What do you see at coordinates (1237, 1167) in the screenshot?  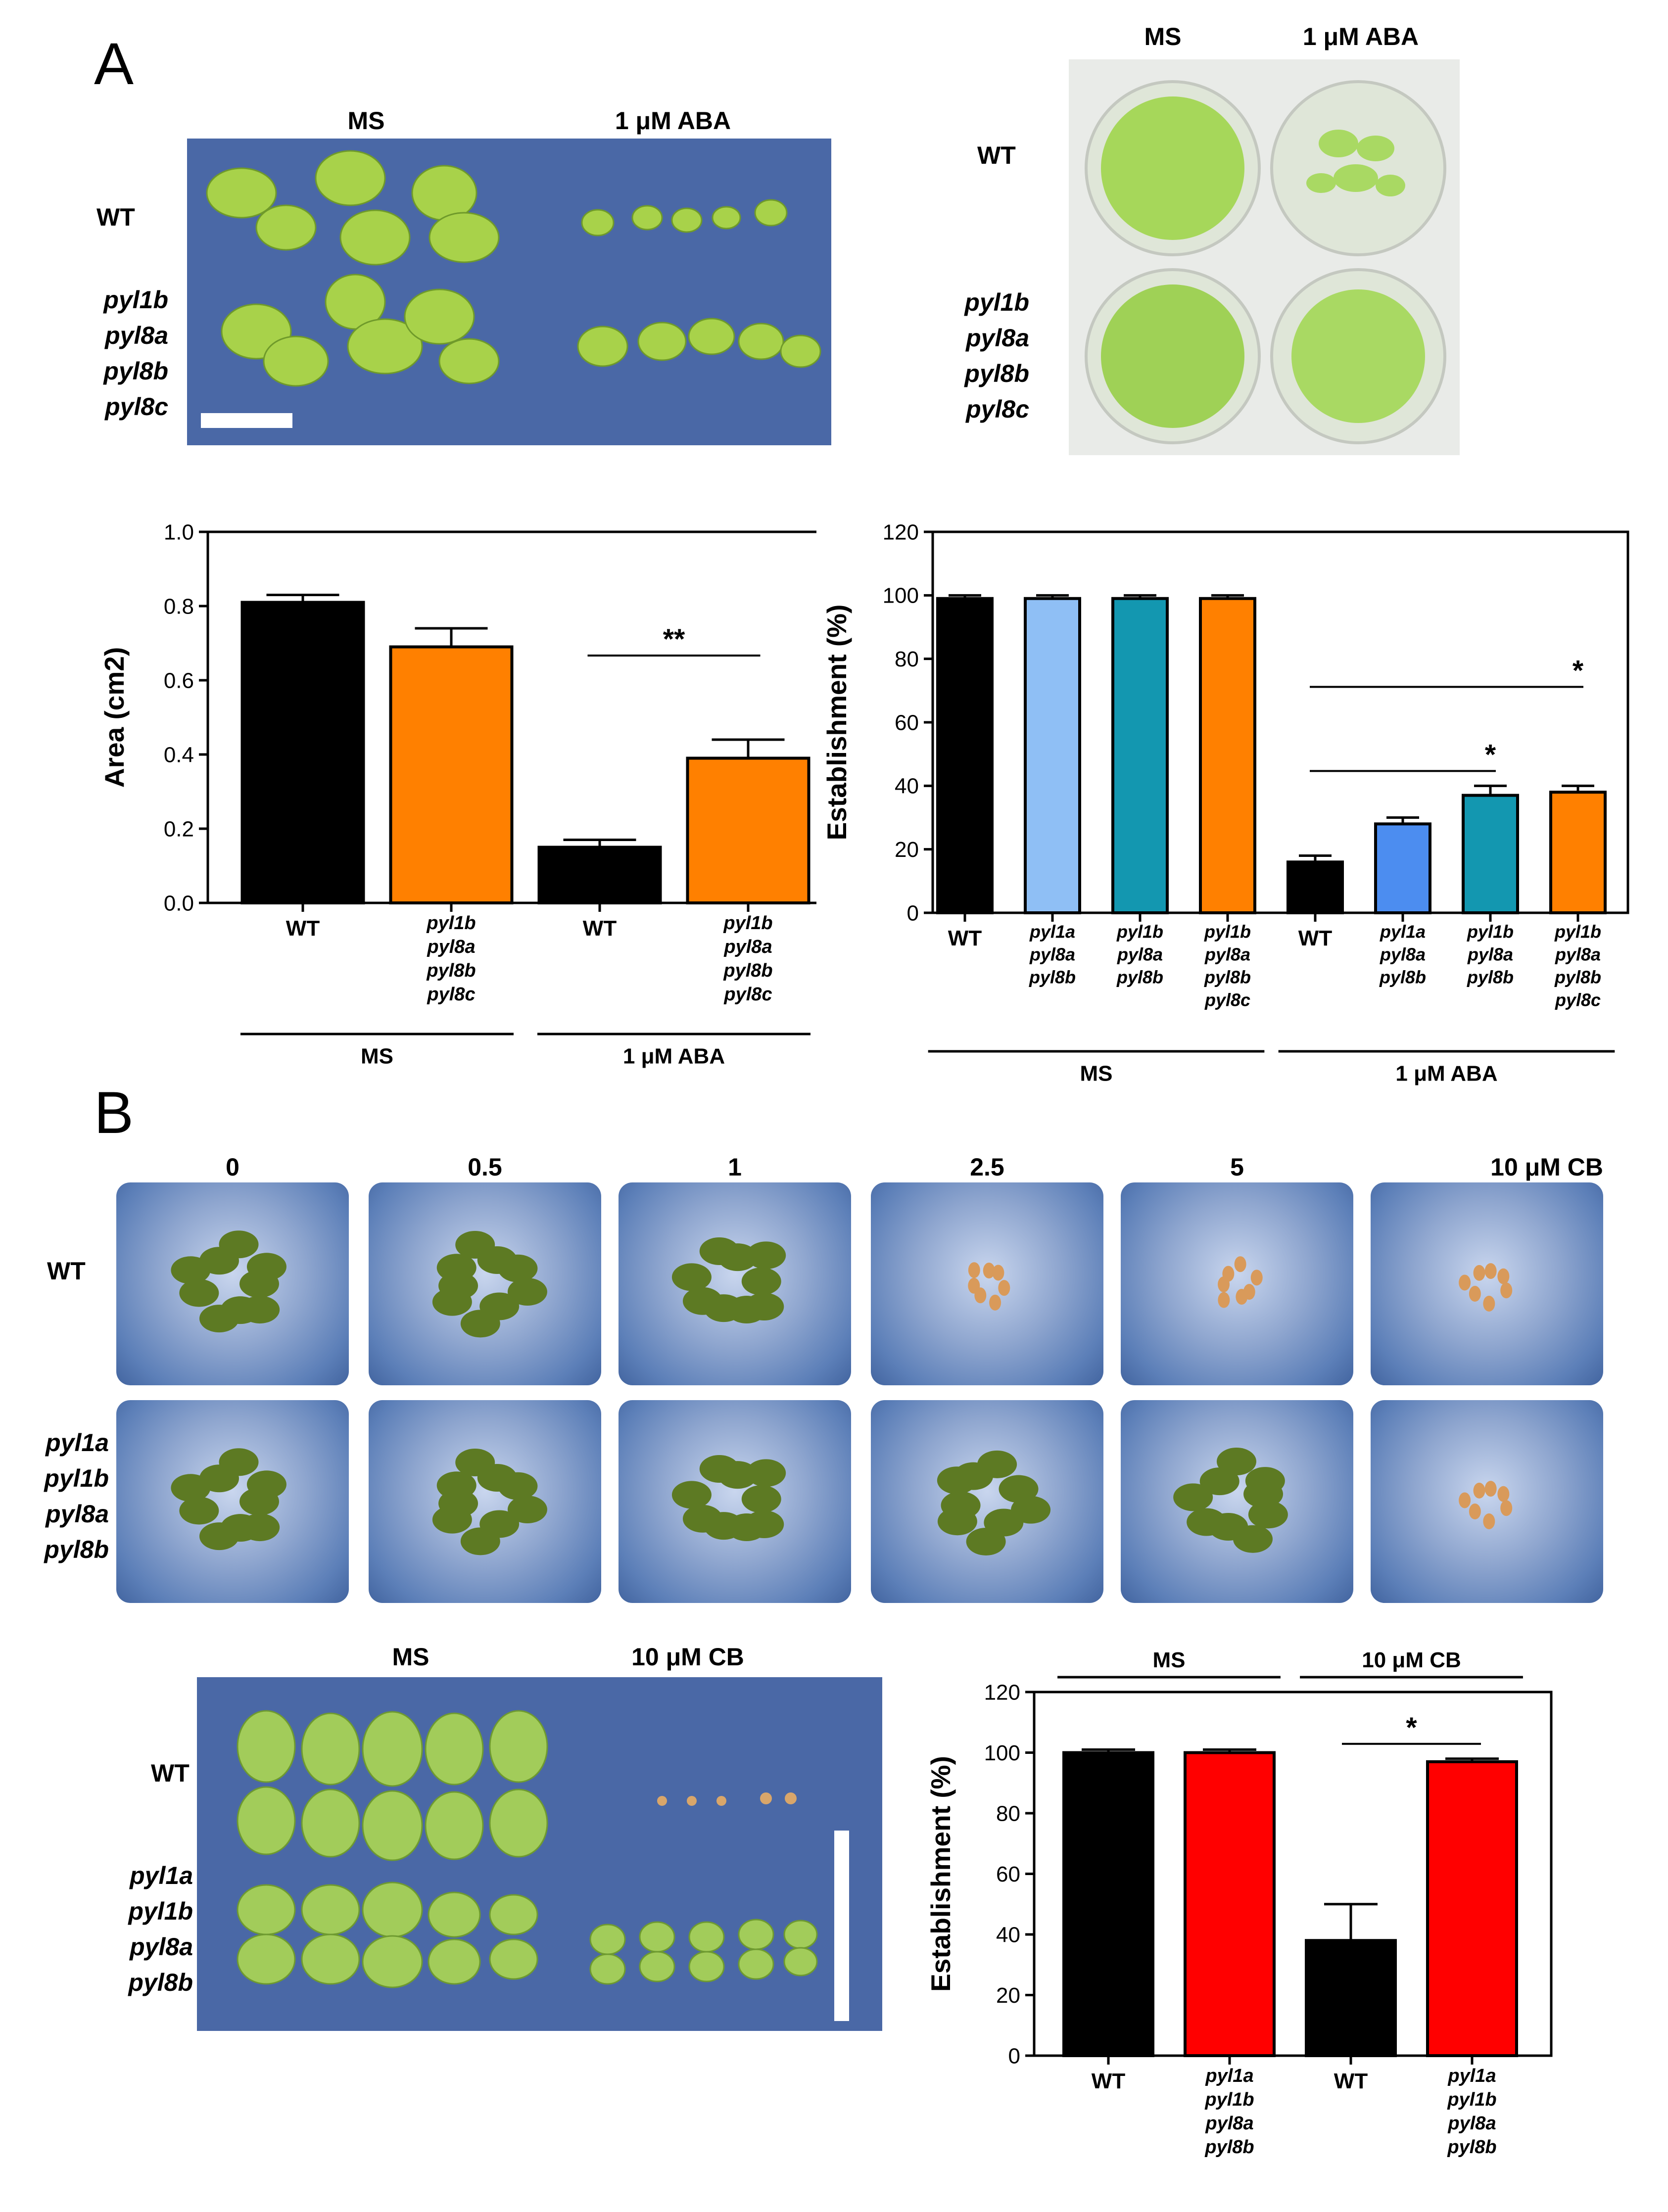 I see `dose-label: 5` at bounding box center [1237, 1167].